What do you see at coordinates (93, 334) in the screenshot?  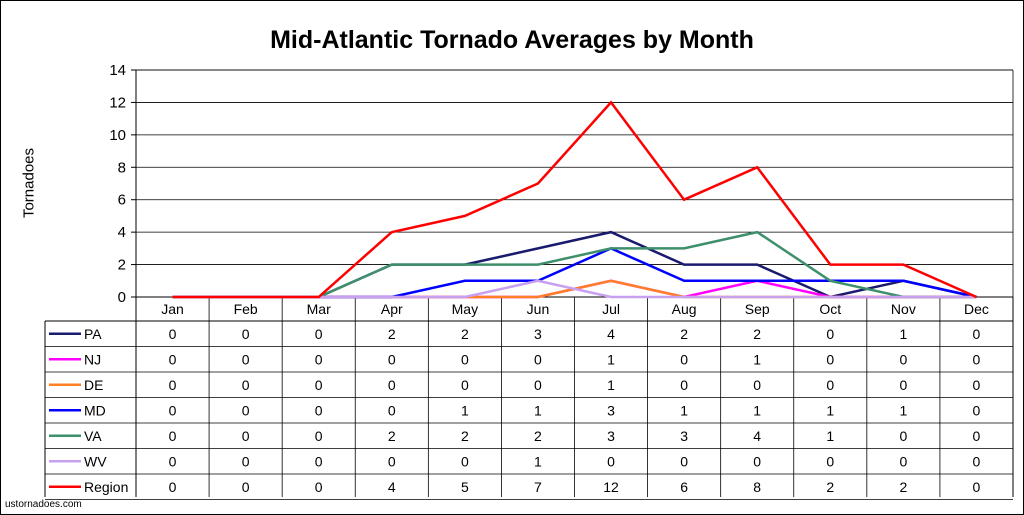 I see `legend-label-pa: PA` at bounding box center [93, 334].